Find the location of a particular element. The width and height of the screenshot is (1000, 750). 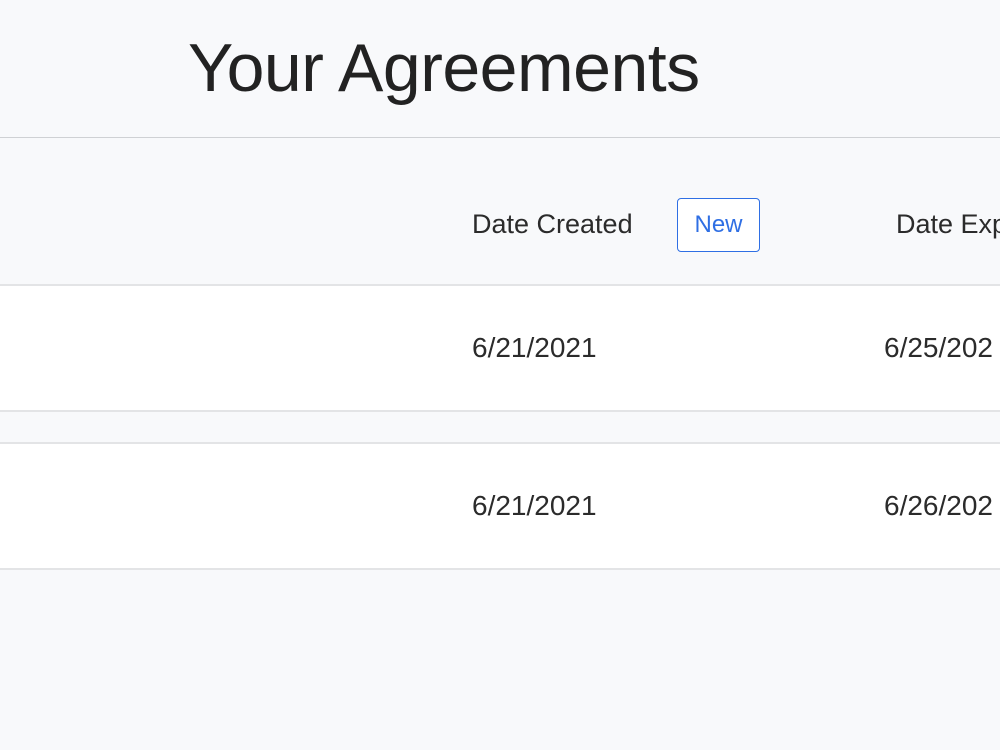

column-header-date-created: Date Created is located at coordinates (552, 224).